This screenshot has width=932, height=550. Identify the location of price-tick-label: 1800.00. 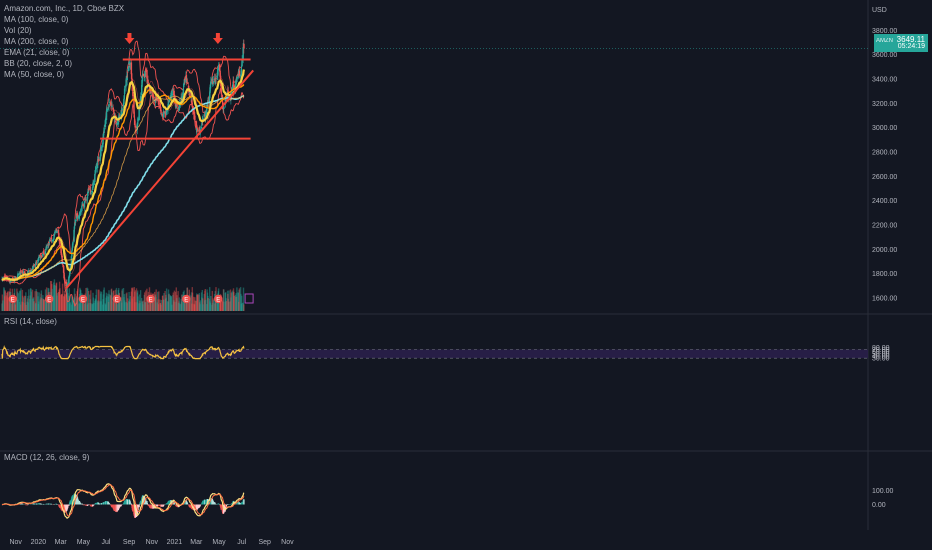
(884, 274).